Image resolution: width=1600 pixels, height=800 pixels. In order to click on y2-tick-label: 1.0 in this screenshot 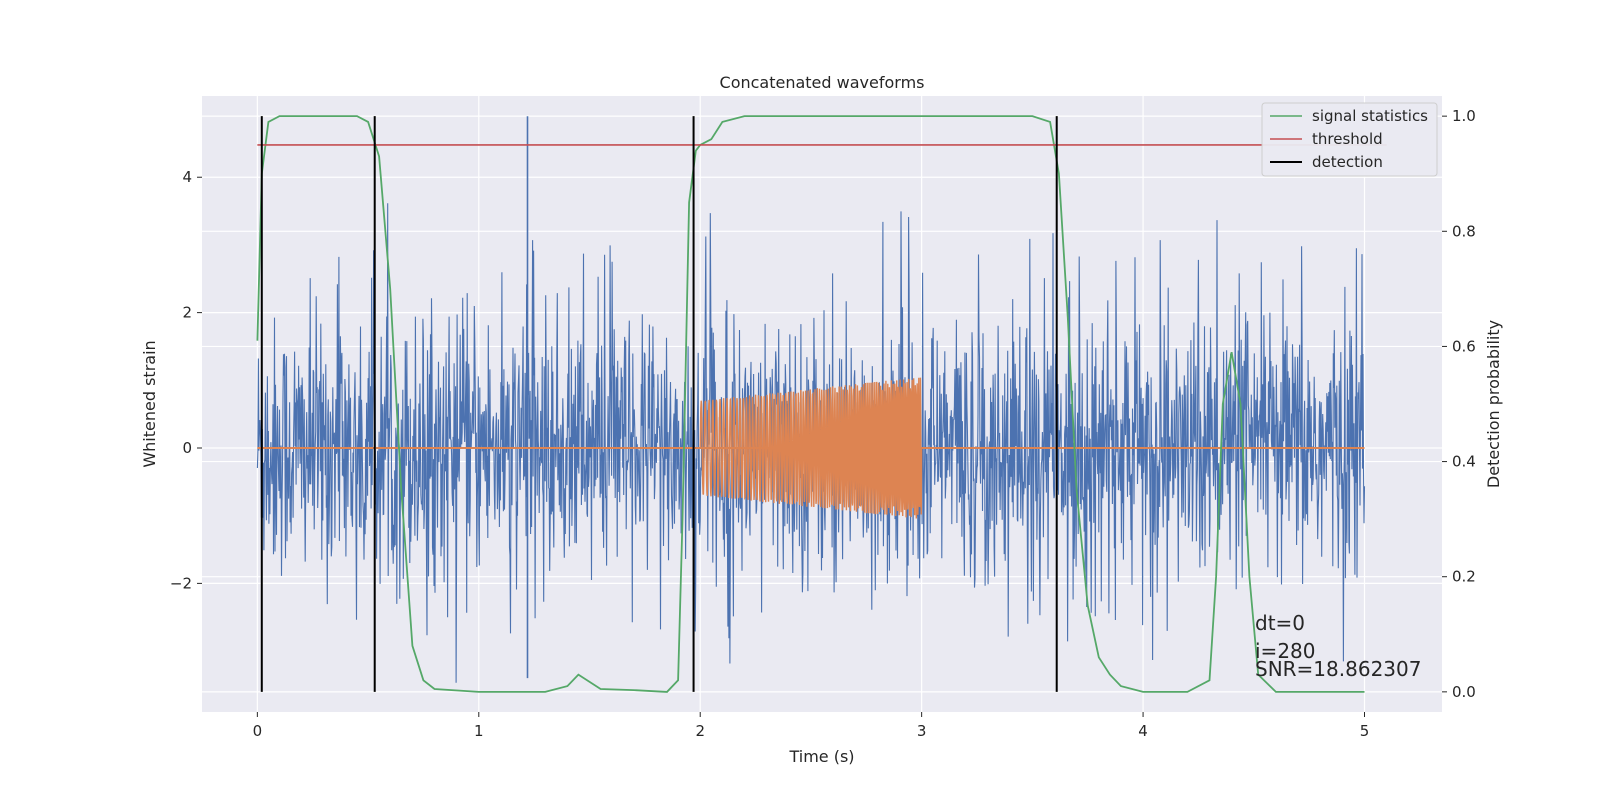, I will do `click(1464, 116)`.